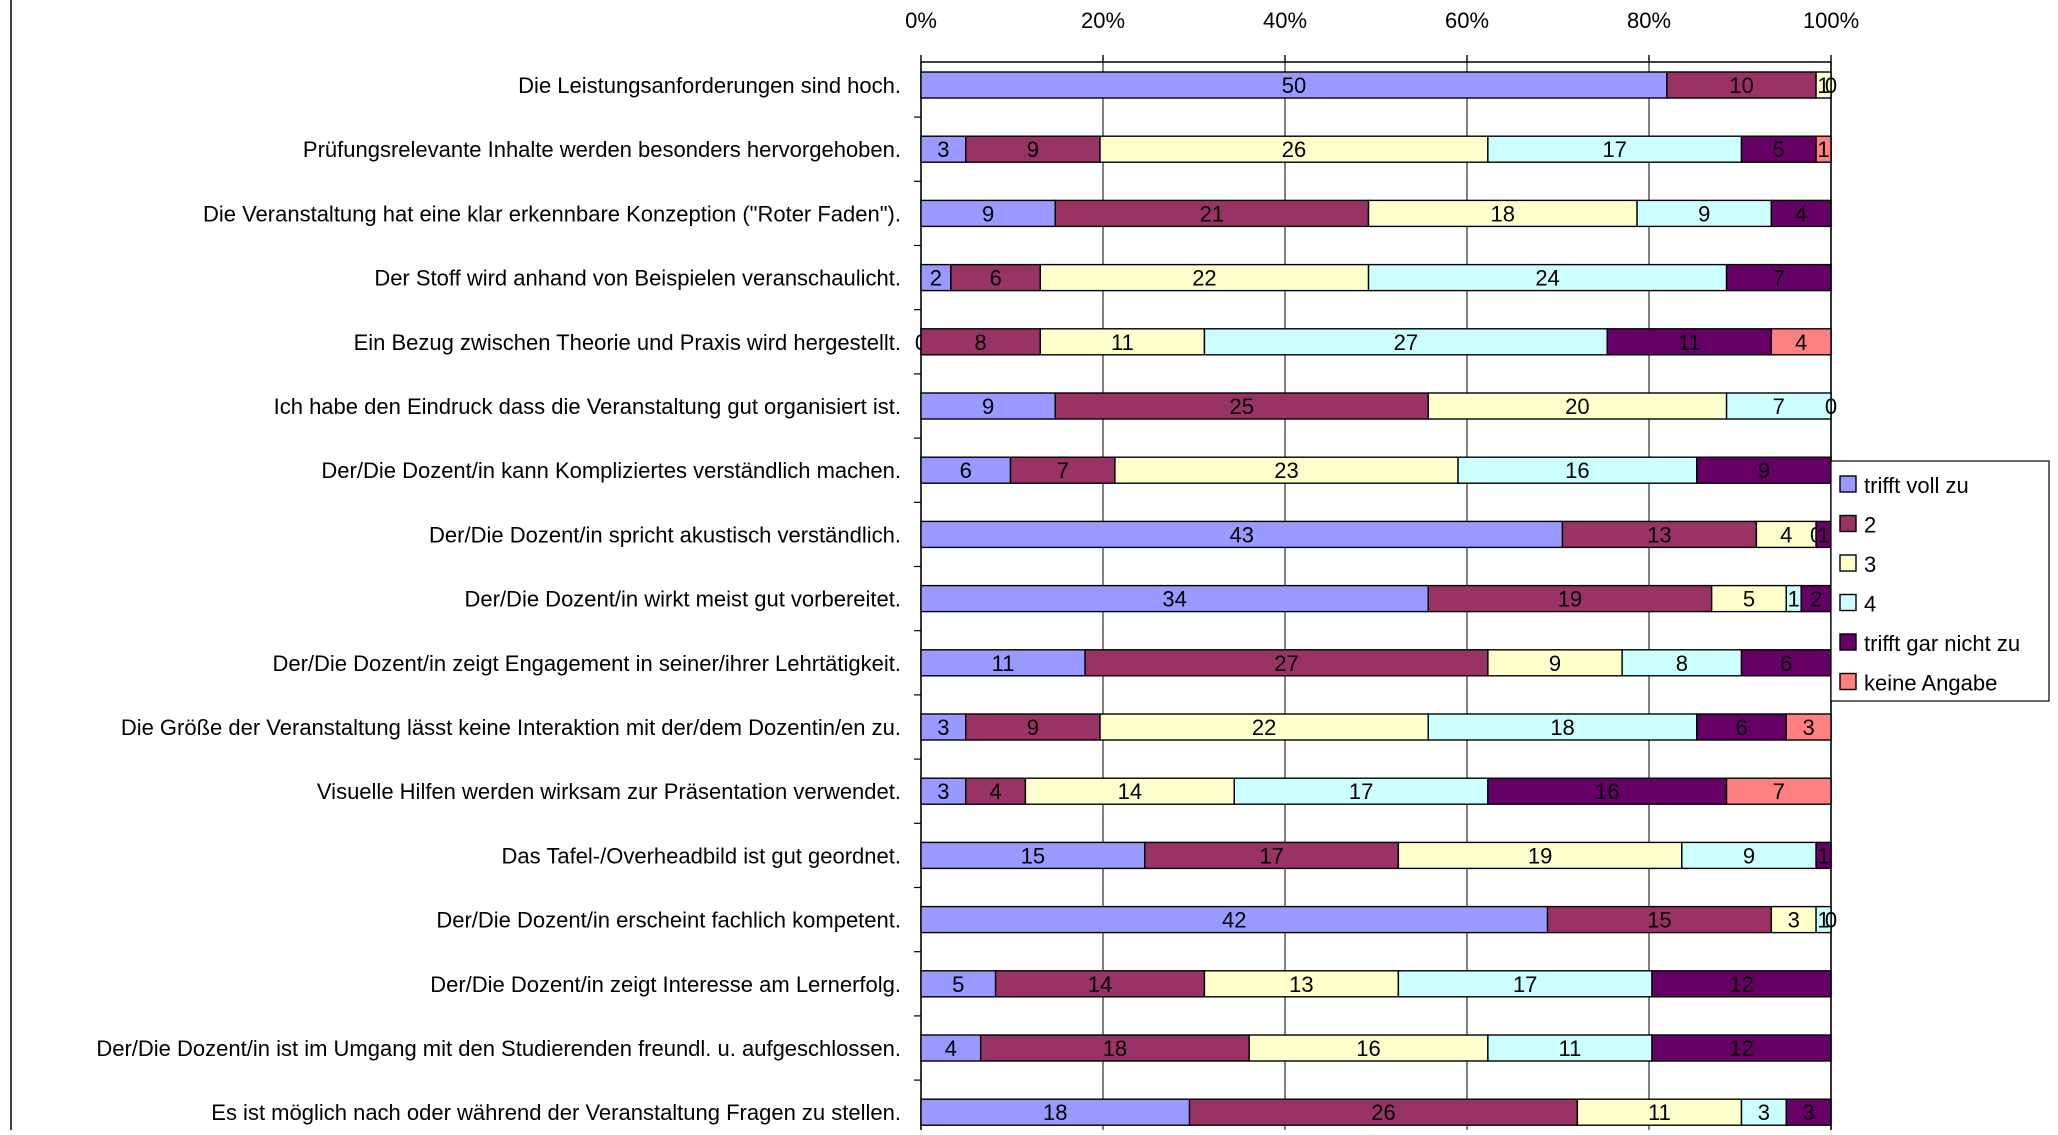 This screenshot has height=1135, width=2058. I want to click on x-tick-label: 80%, so click(1649, 20).